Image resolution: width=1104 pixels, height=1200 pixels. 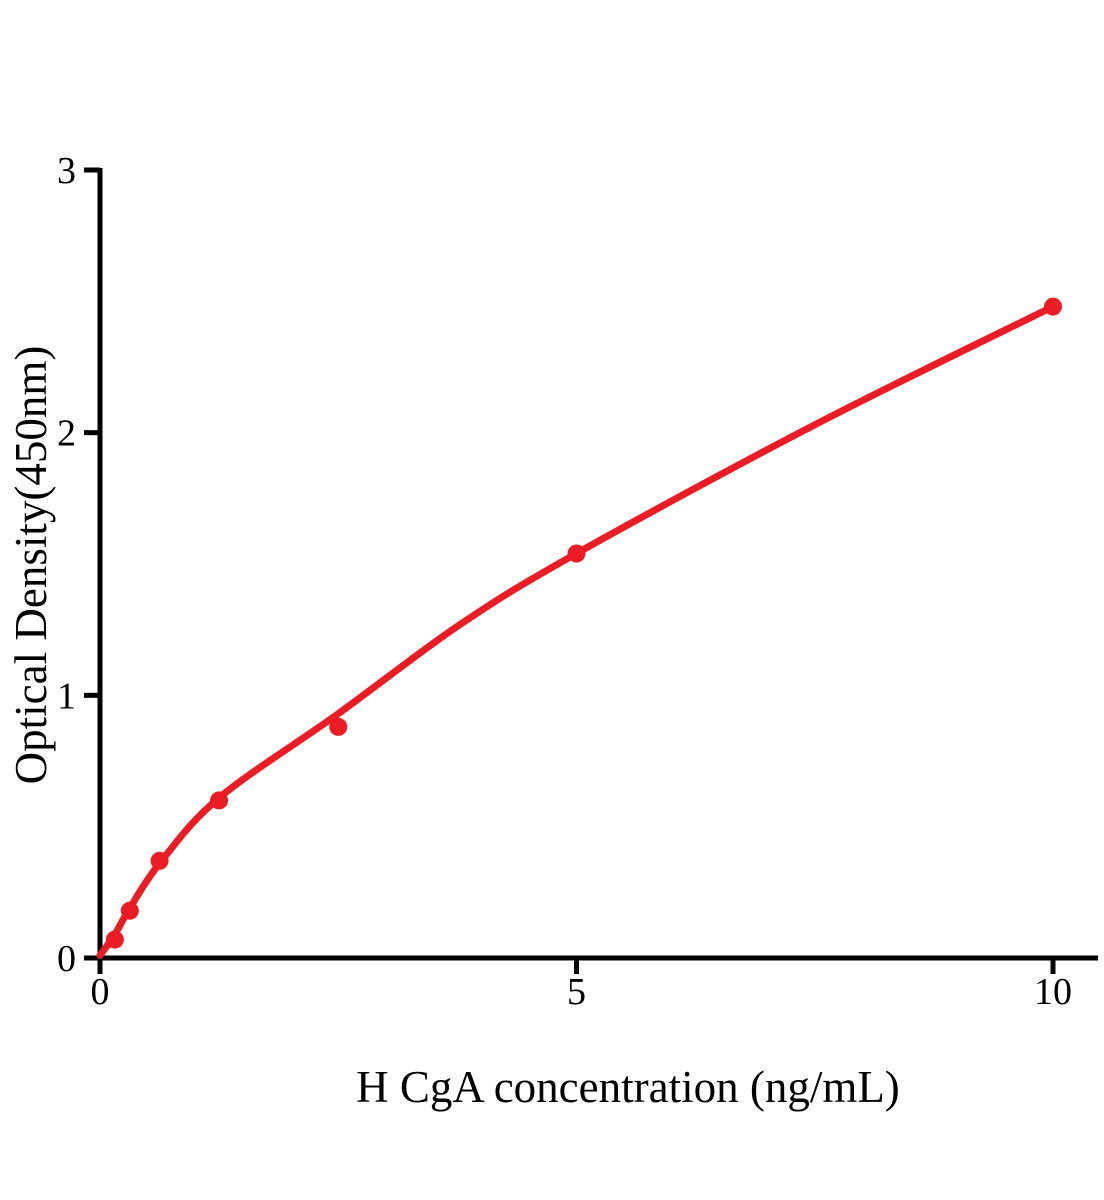 What do you see at coordinates (66, 696) in the screenshot?
I see `y-tick-label: 1` at bounding box center [66, 696].